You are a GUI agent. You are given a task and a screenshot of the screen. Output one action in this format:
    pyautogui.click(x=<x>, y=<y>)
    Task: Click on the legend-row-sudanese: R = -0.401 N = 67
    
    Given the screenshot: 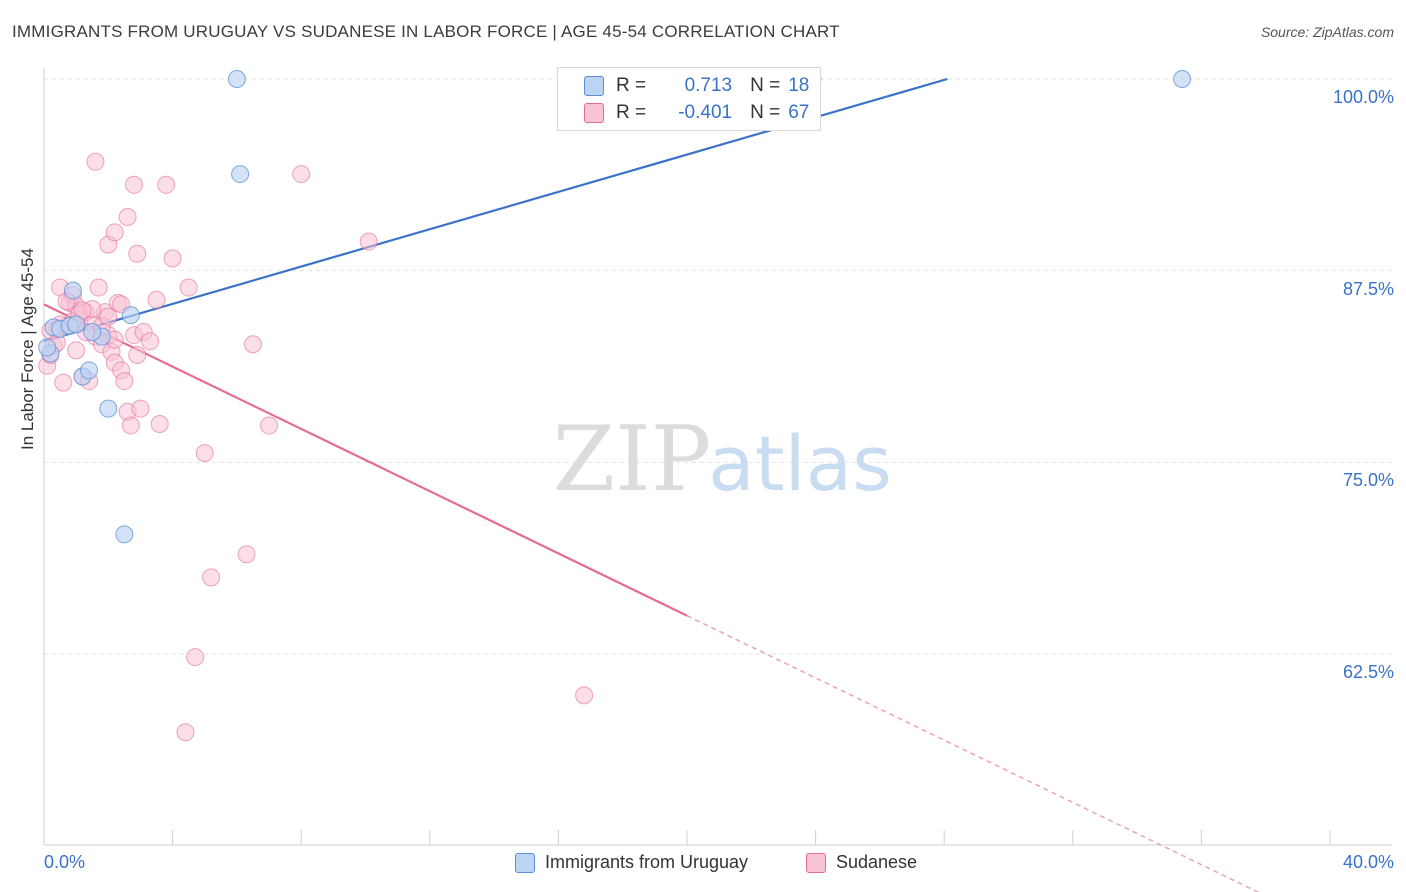 What is the action you would take?
    pyautogui.click(x=696, y=113)
    